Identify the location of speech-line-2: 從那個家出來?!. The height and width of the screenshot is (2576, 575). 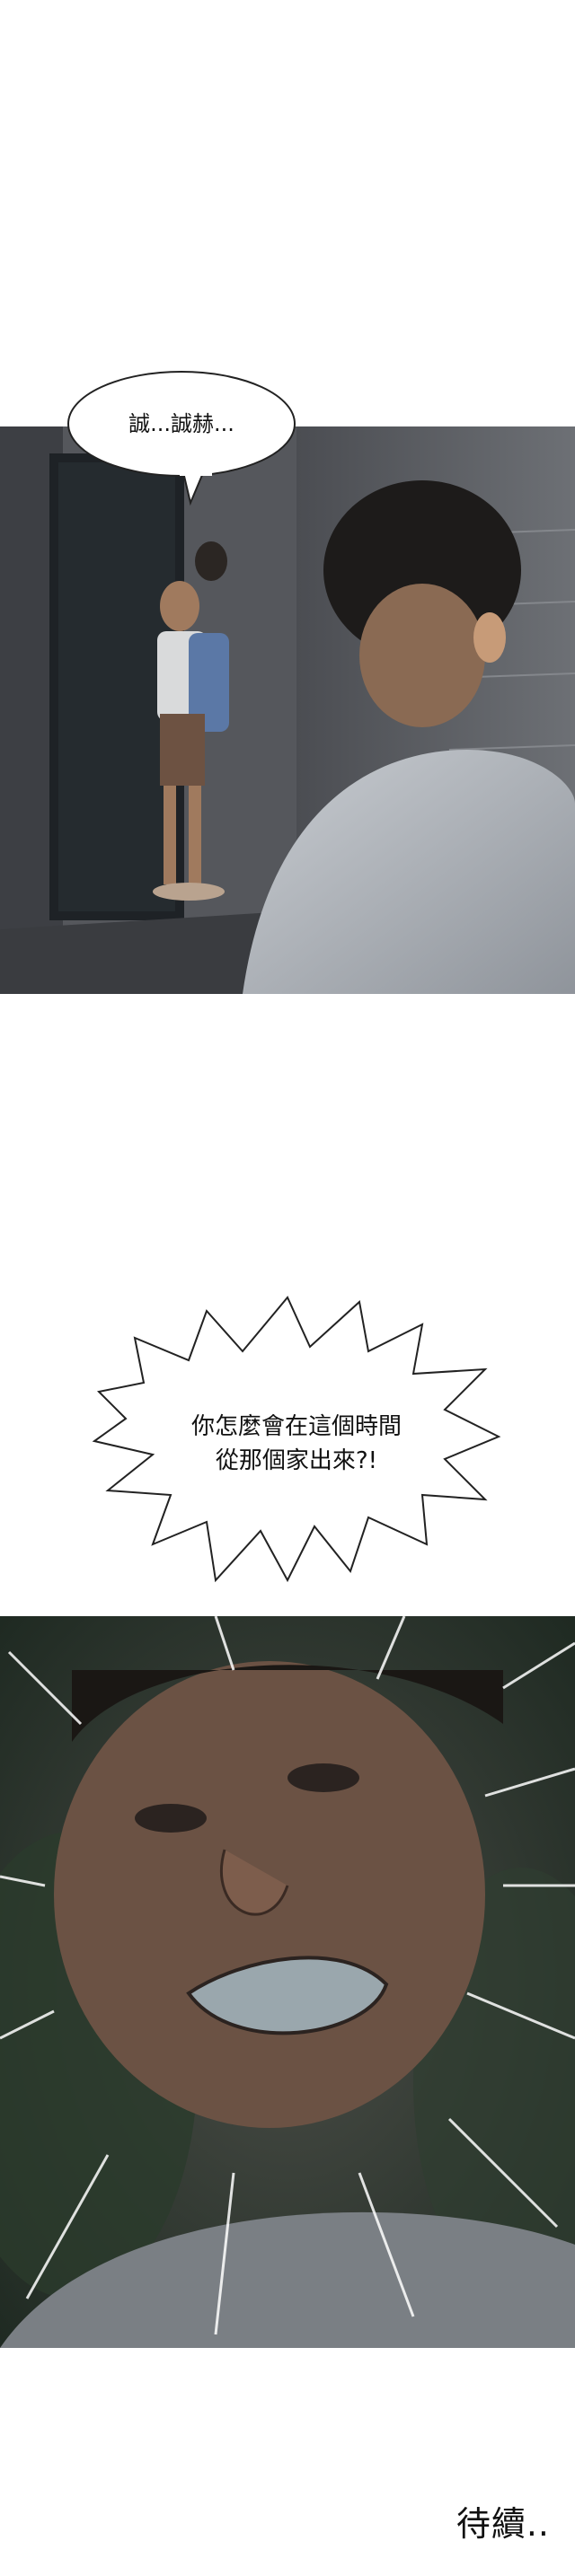
(296, 1460).